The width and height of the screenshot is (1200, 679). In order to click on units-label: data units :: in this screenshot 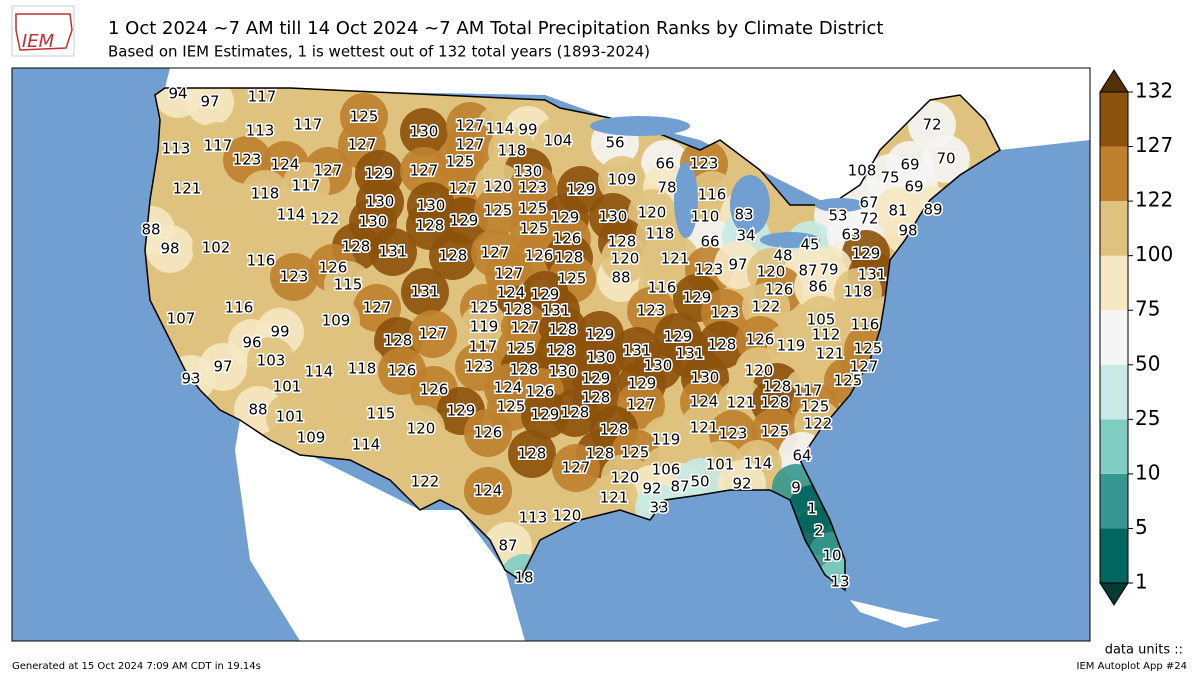, I will do `click(1144, 650)`.